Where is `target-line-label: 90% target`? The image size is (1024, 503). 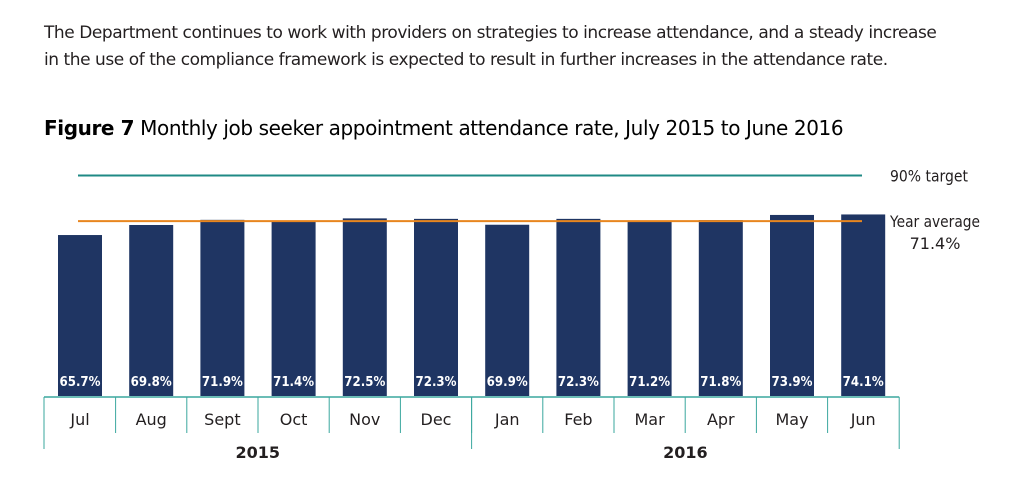 target-line-label: 90% target is located at coordinates (929, 176).